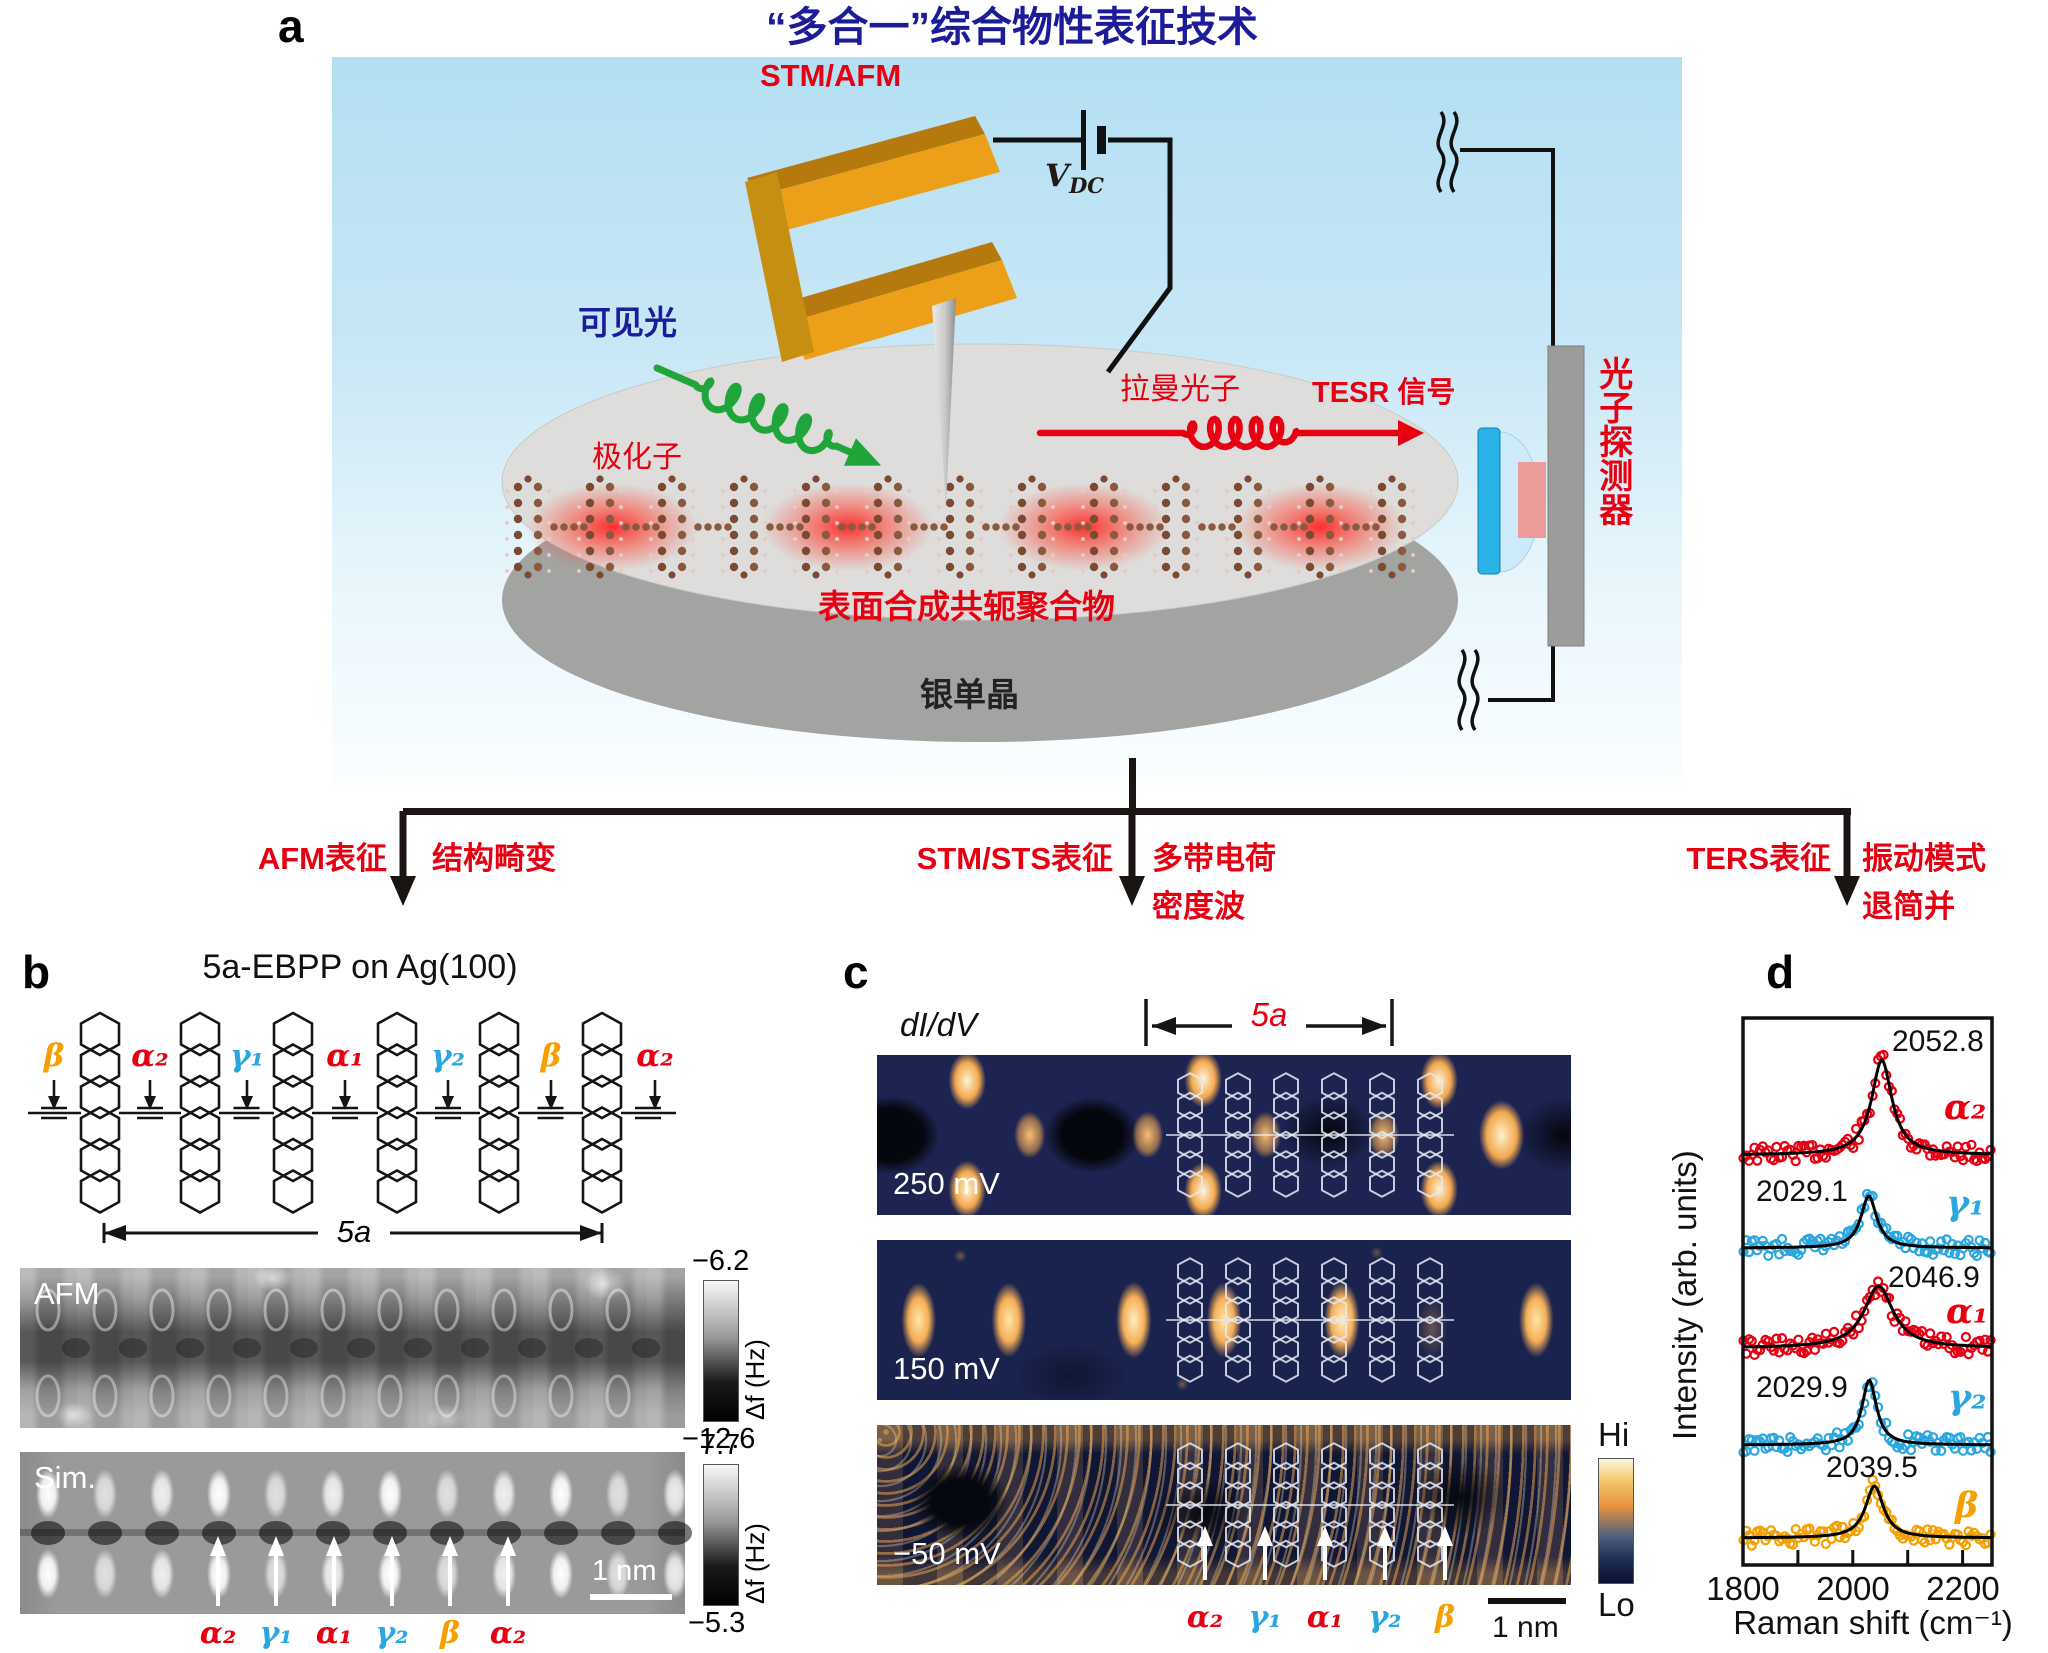 The height and width of the screenshot is (1653, 2048). Describe the element at coordinates (1525, 1627) in the screenshot. I see `scalebar-label-c: 1 nm` at that location.